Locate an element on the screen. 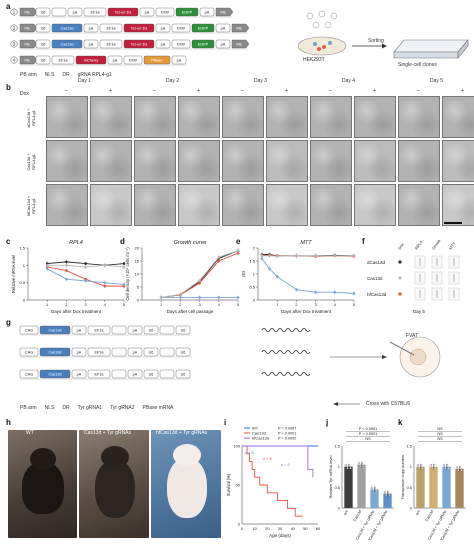 The width and height of the screenshot is (474, 544). well-plate-icon is located at coordinates (431, 49).